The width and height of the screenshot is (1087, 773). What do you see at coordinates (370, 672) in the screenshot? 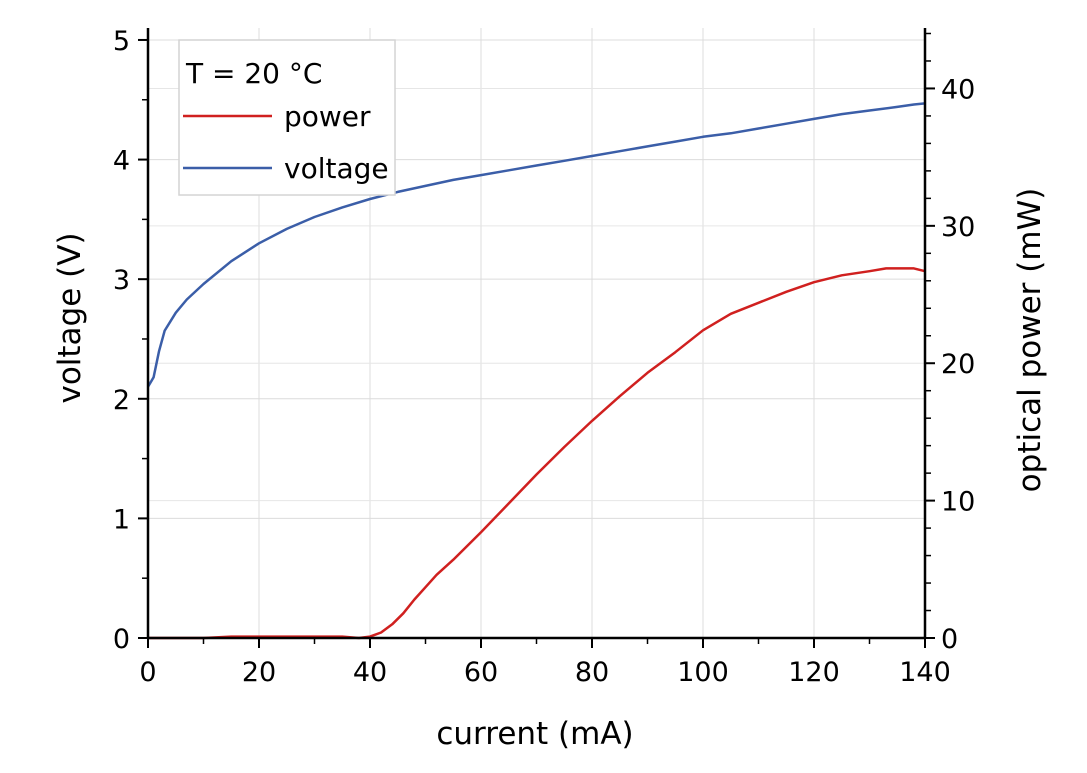
I see `x-tick-label: 40` at bounding box center [370, 672].